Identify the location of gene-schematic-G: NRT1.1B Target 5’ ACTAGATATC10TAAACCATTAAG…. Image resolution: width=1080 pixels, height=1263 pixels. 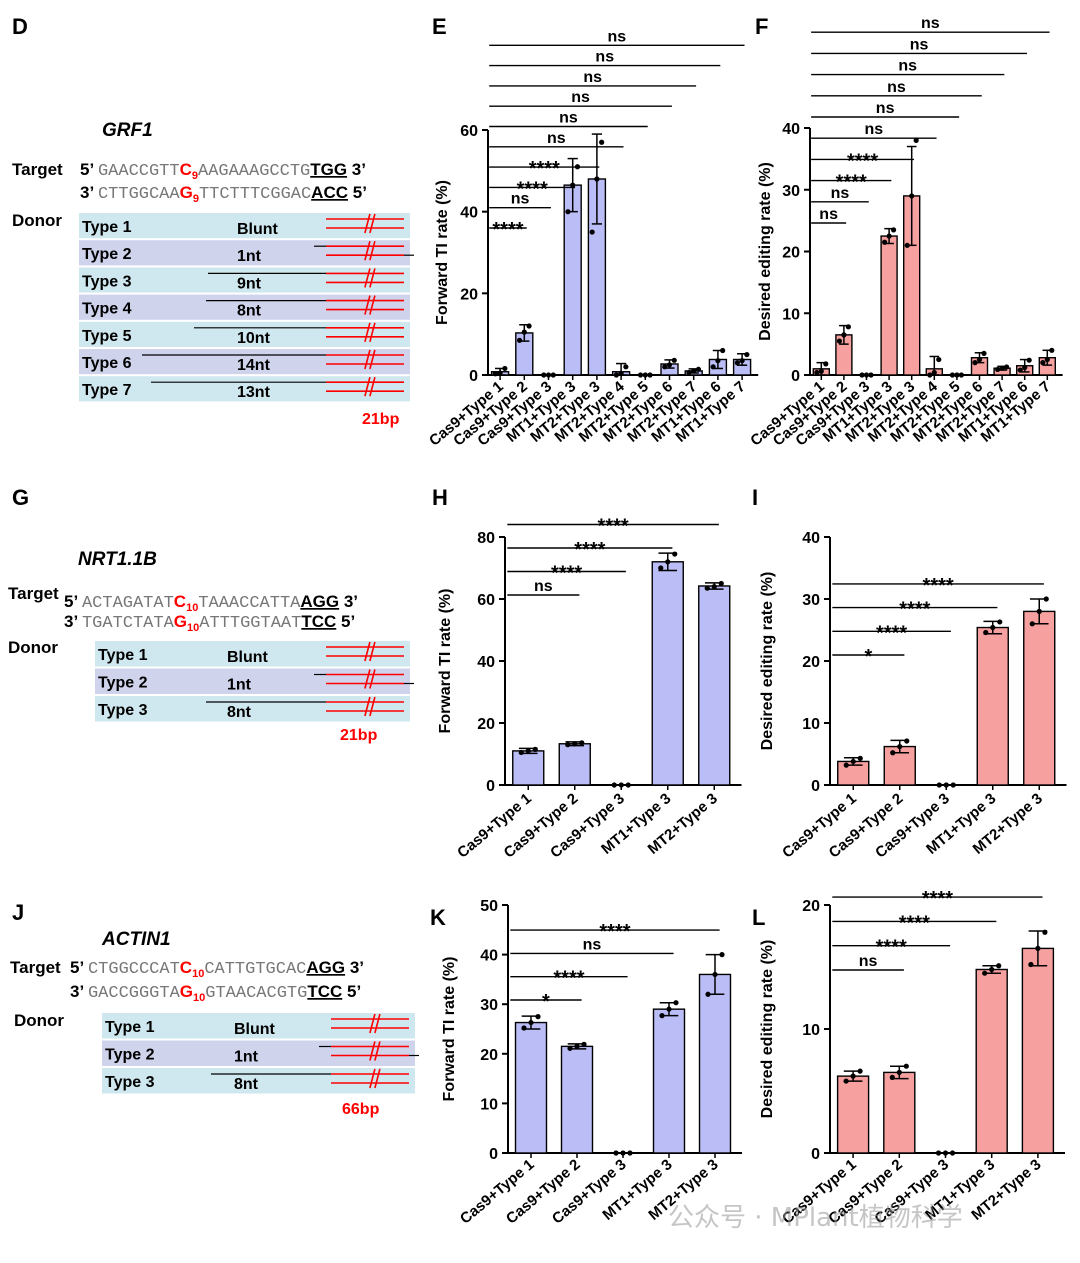
(211, 646).